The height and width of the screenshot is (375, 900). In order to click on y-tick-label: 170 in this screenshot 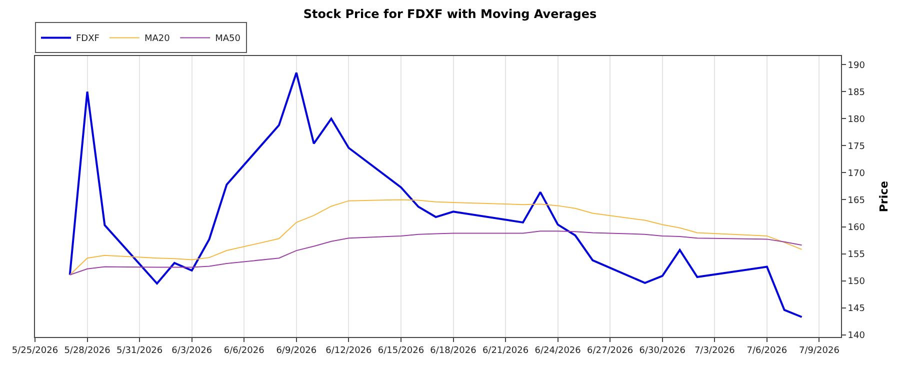, I will do `click(857, 173)`.